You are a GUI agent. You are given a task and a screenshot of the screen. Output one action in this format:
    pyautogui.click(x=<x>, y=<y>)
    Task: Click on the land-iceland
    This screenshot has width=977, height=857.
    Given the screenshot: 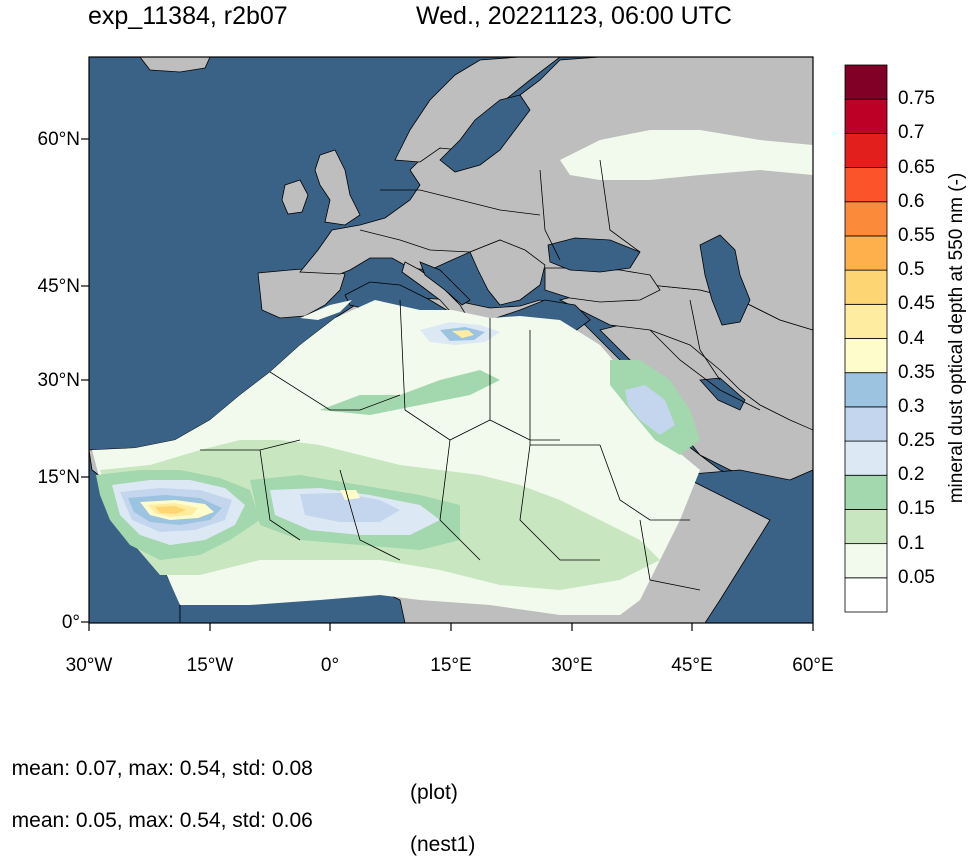 What is the action you would take?
    pyautogui.click(x=175, y=65)
    